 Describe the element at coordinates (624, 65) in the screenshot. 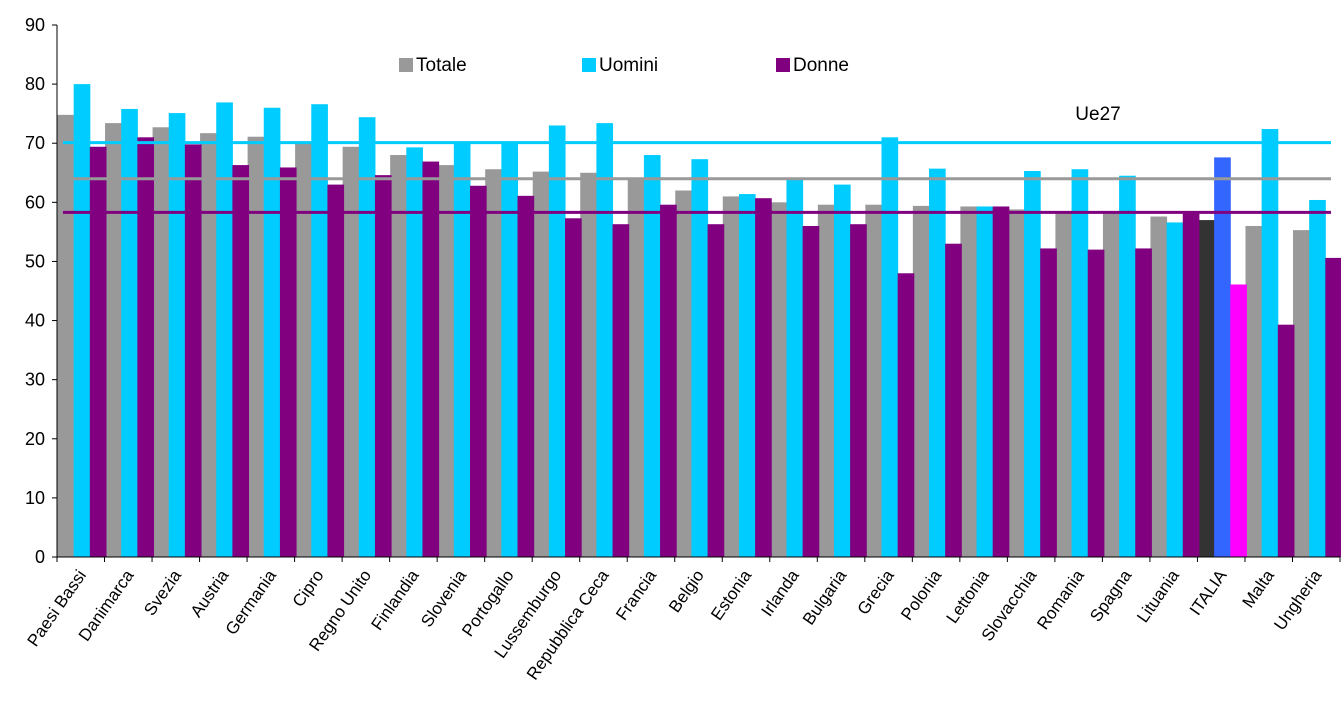

I see `legend: Totale Uomini Donne` at that location.